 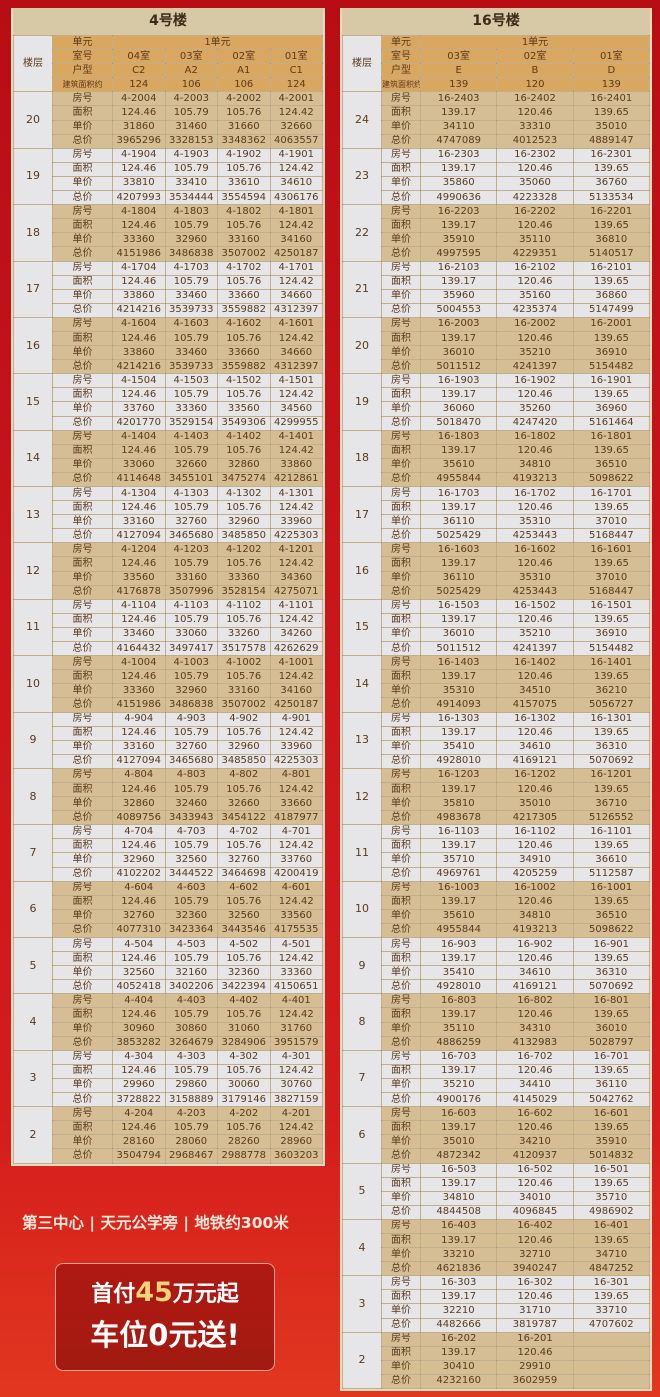 I want to click on cell-price: 32960, so click(x=191, y=691).